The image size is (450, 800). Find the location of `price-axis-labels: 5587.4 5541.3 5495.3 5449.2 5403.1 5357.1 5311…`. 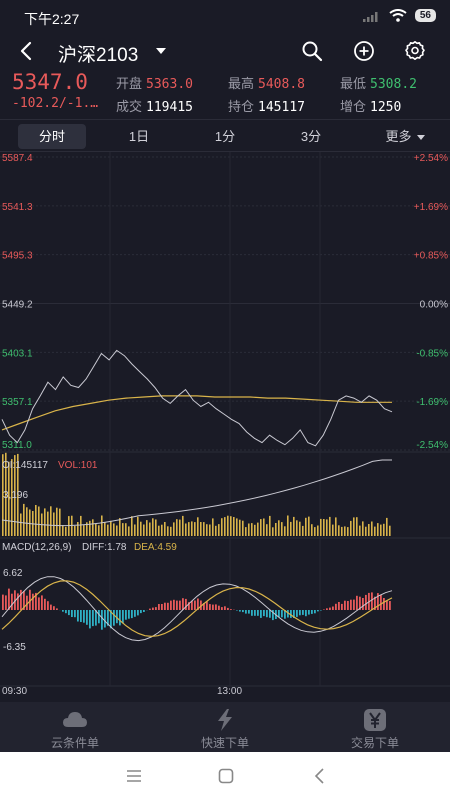

price-axis-labels: 5587.4 5541.3 5495.3 5449.2 5403.1 5357.1 5311… is located at coordinates (17, 302).